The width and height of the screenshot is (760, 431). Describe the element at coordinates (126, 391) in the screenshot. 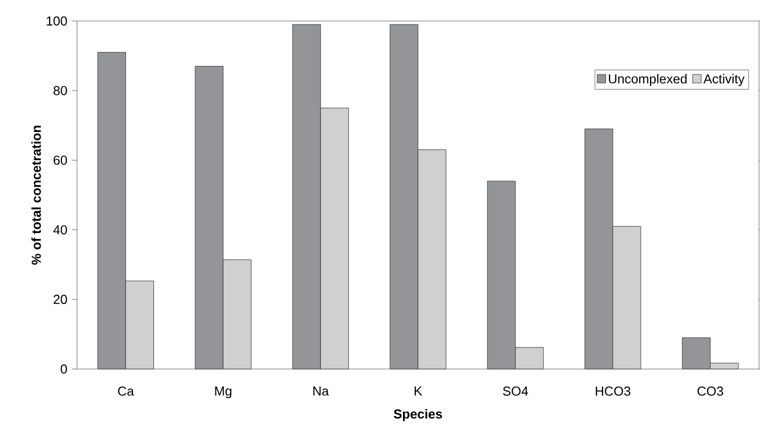

I see `x-tick-label: Ca` at that location.